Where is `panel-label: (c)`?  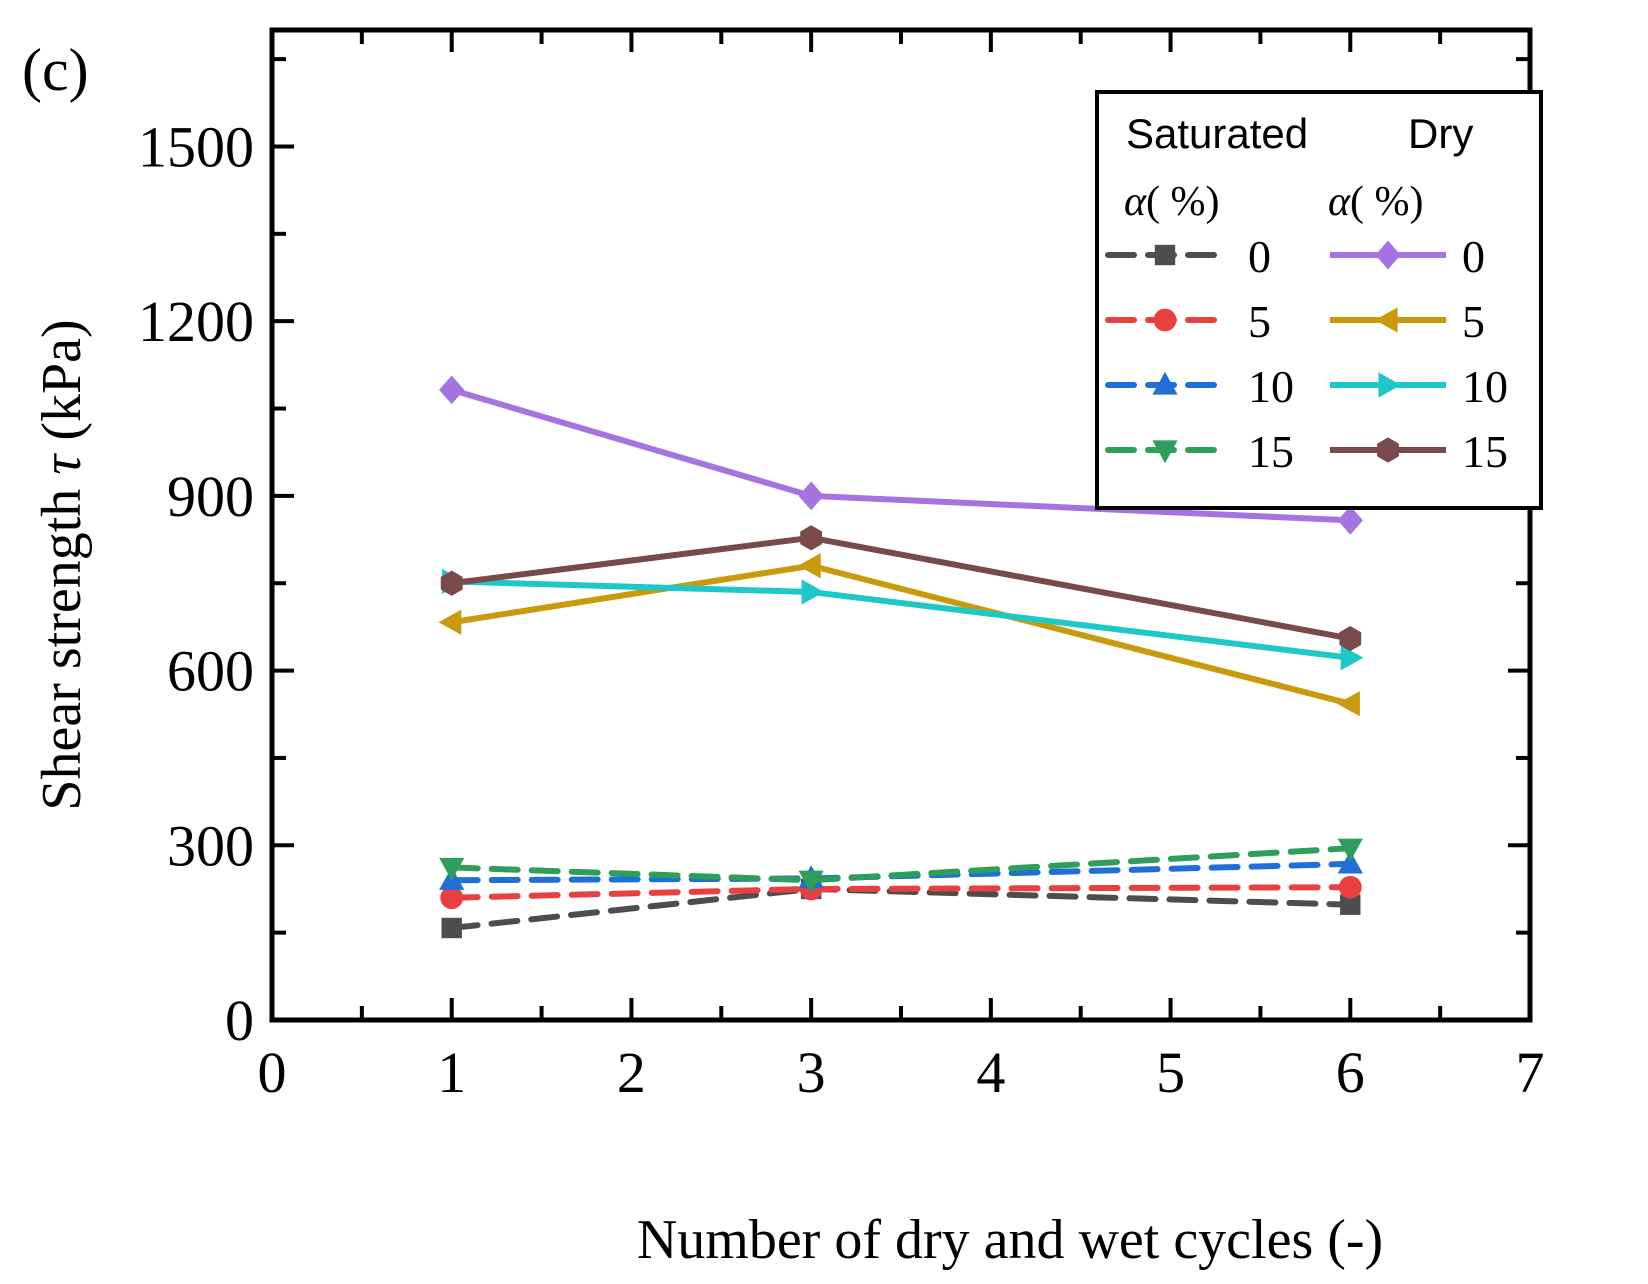 panel-label: (c) is located at coordinates (55, 70).